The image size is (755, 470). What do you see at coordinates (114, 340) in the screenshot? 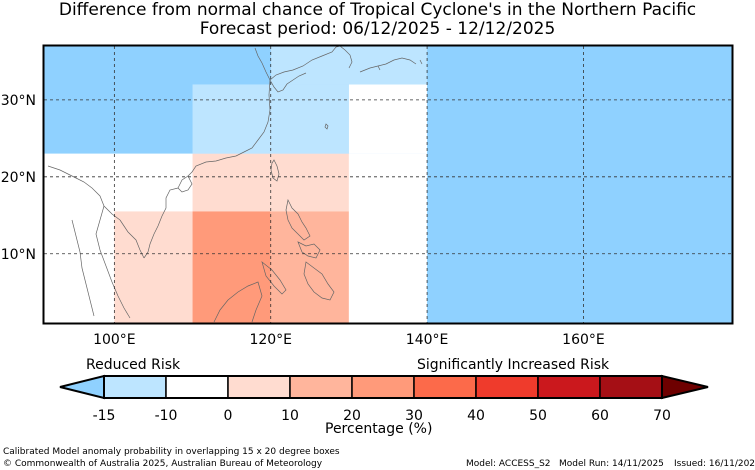
I see `lon-tick-label: 100°E` at bounding box center [114, 340].